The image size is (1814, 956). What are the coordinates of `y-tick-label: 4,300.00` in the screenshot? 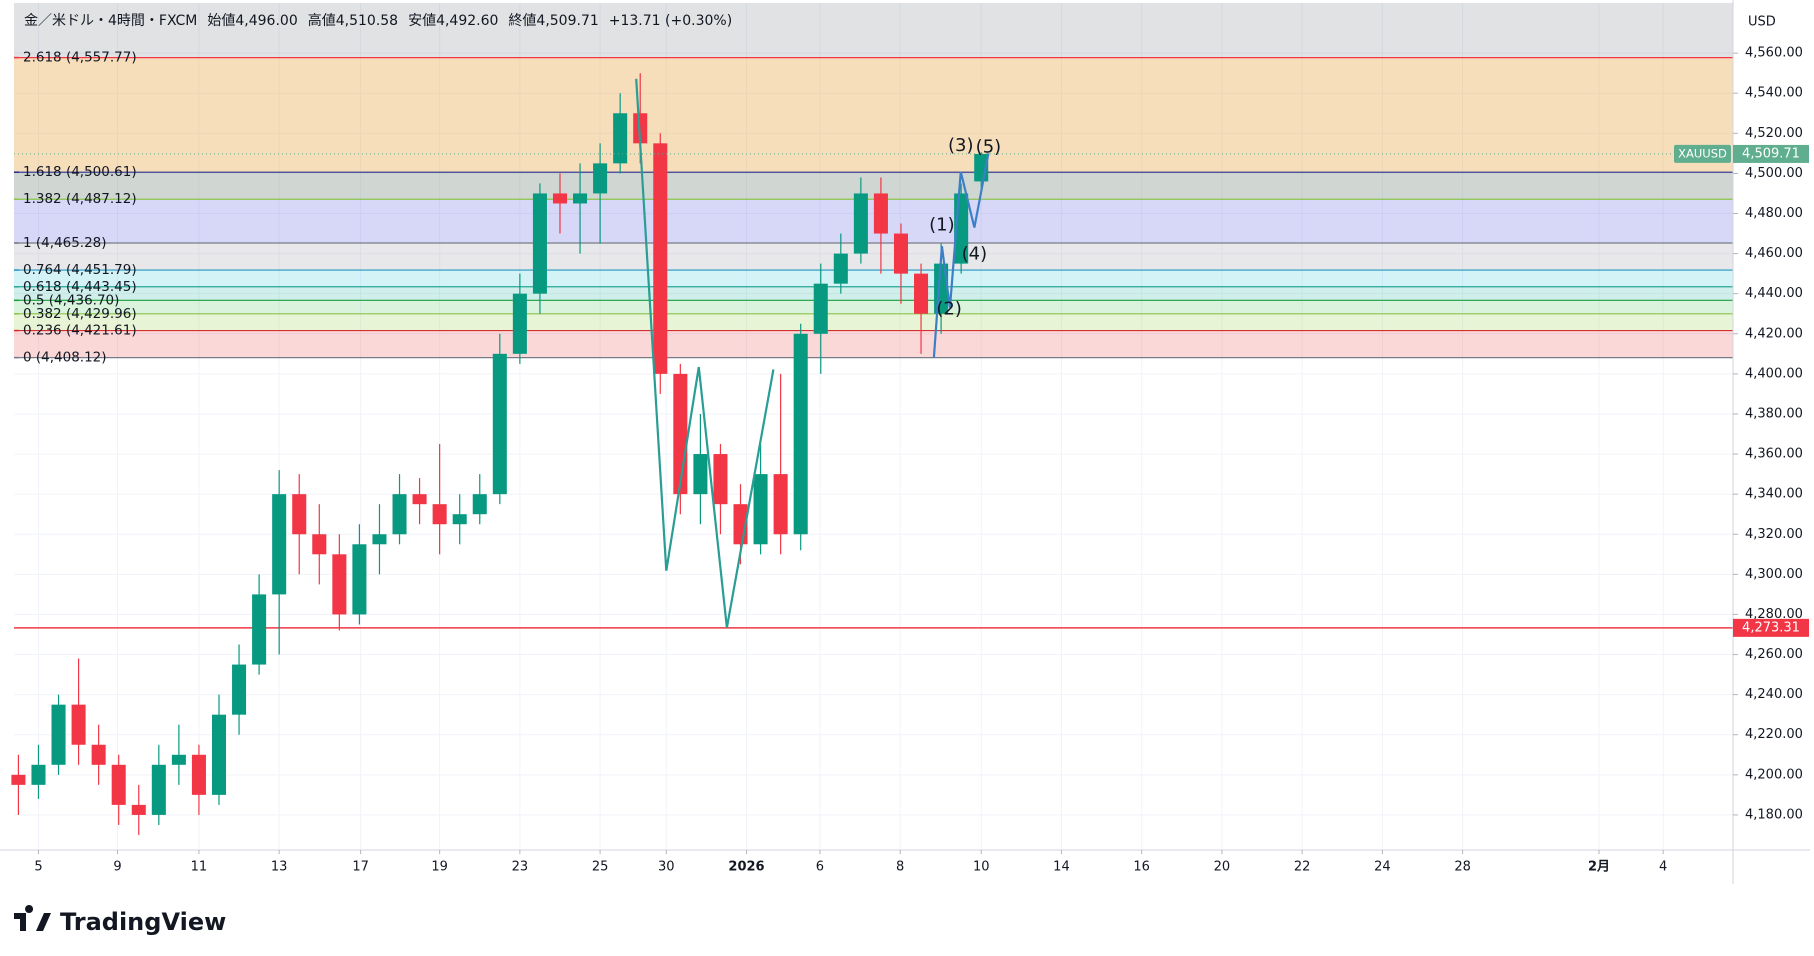 It's located at (1774, 574).